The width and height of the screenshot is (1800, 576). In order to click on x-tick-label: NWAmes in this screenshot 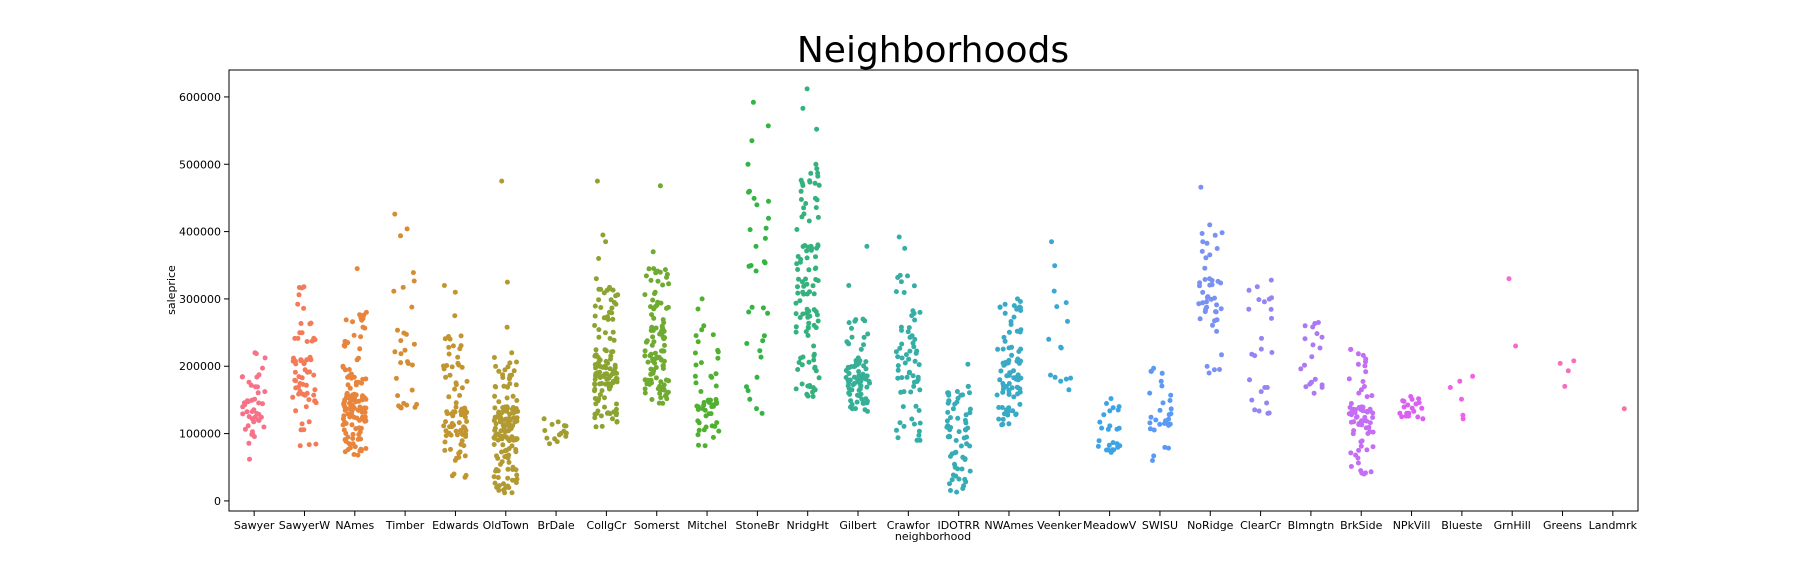, I will do `click(1009, 525)`.